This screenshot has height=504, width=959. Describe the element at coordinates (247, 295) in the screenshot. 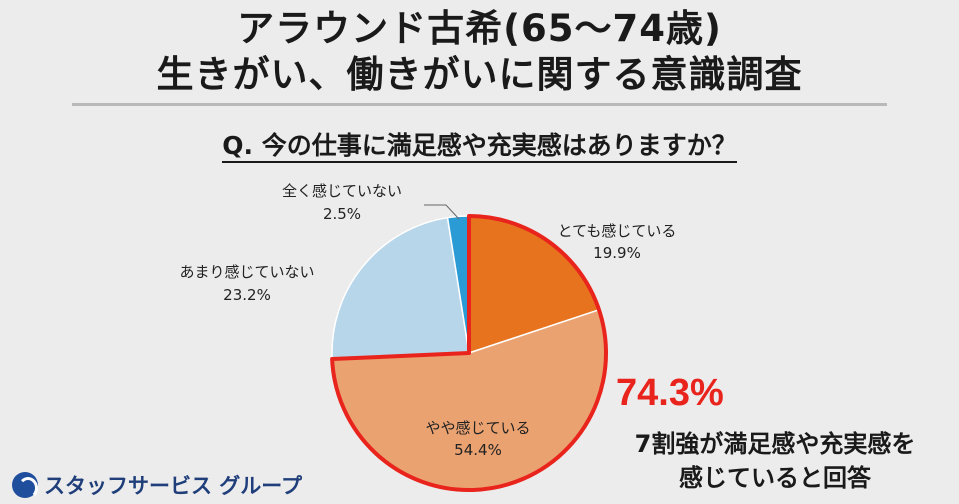

I see `slice-value-amari: 23.2%` at that location.